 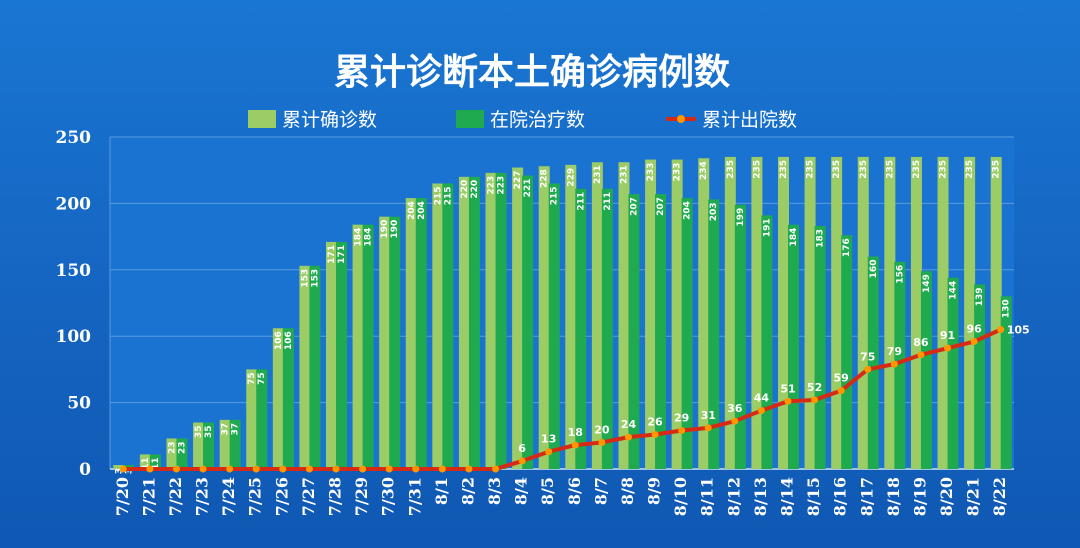 What do you see at coordinates (467, 491) in the screenshot?
I see `x-tick-label: 8/2` at bounding box center [467, 491].